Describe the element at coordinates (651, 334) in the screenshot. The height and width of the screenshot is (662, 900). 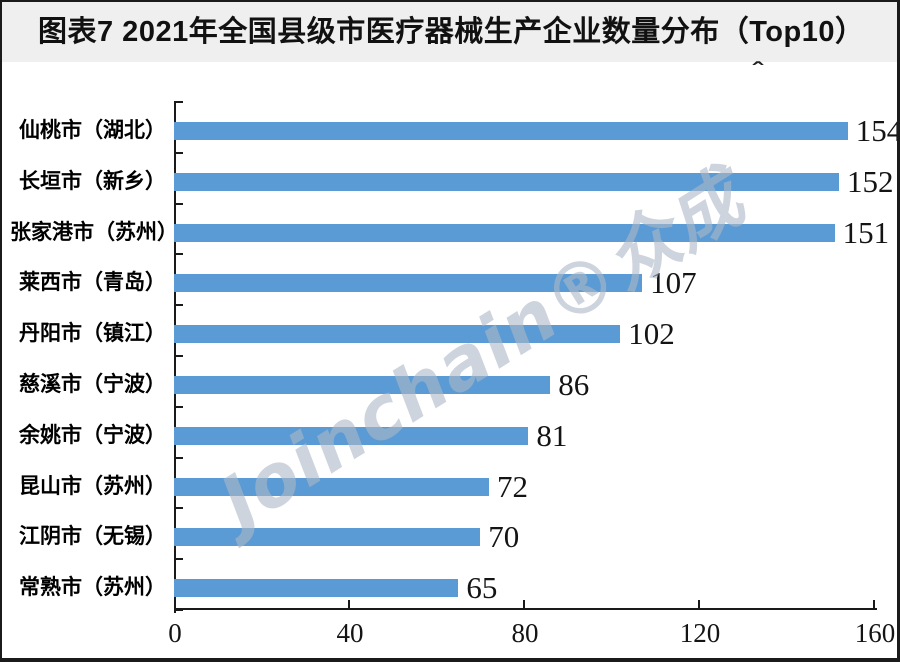
I see `value-label: 102` at that location.